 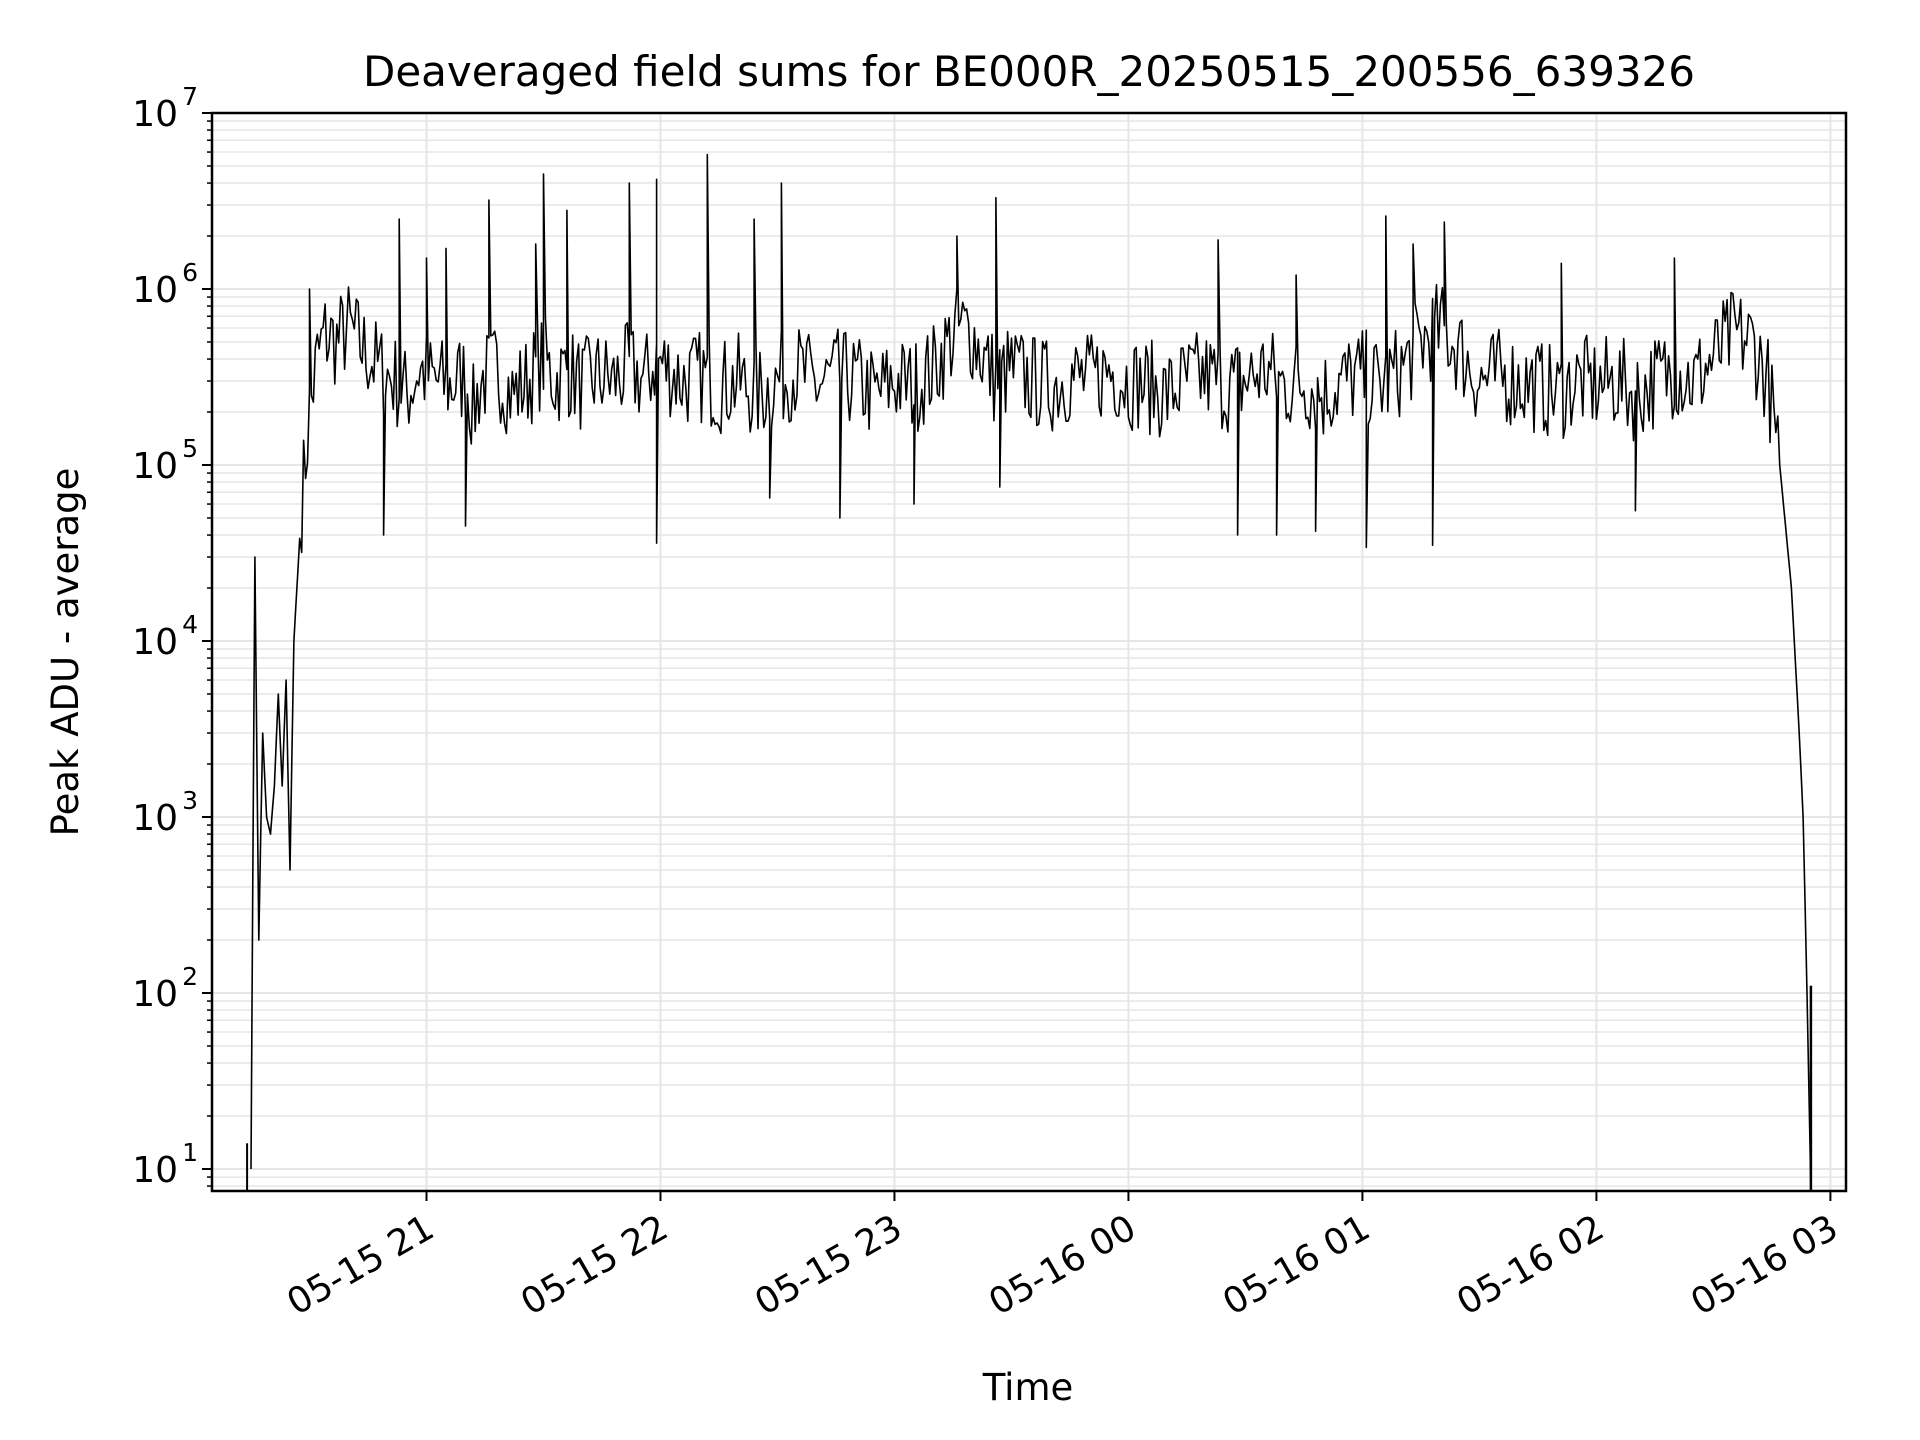 I want to click on y-tick-exponent: 3, so click(x=190, y=800).